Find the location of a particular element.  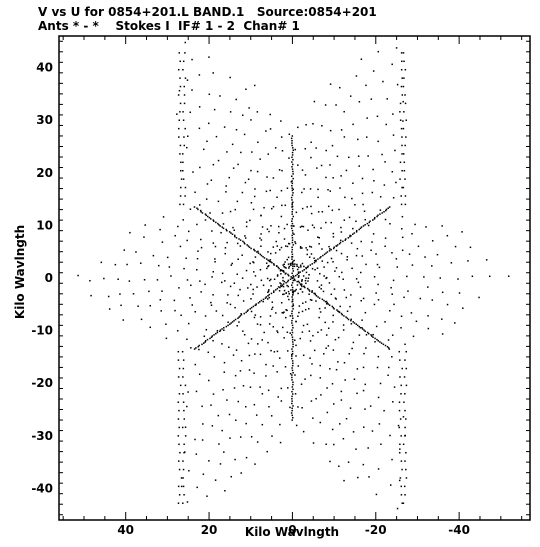

y-tick-label: -20 is located at coordinates (42, 383).